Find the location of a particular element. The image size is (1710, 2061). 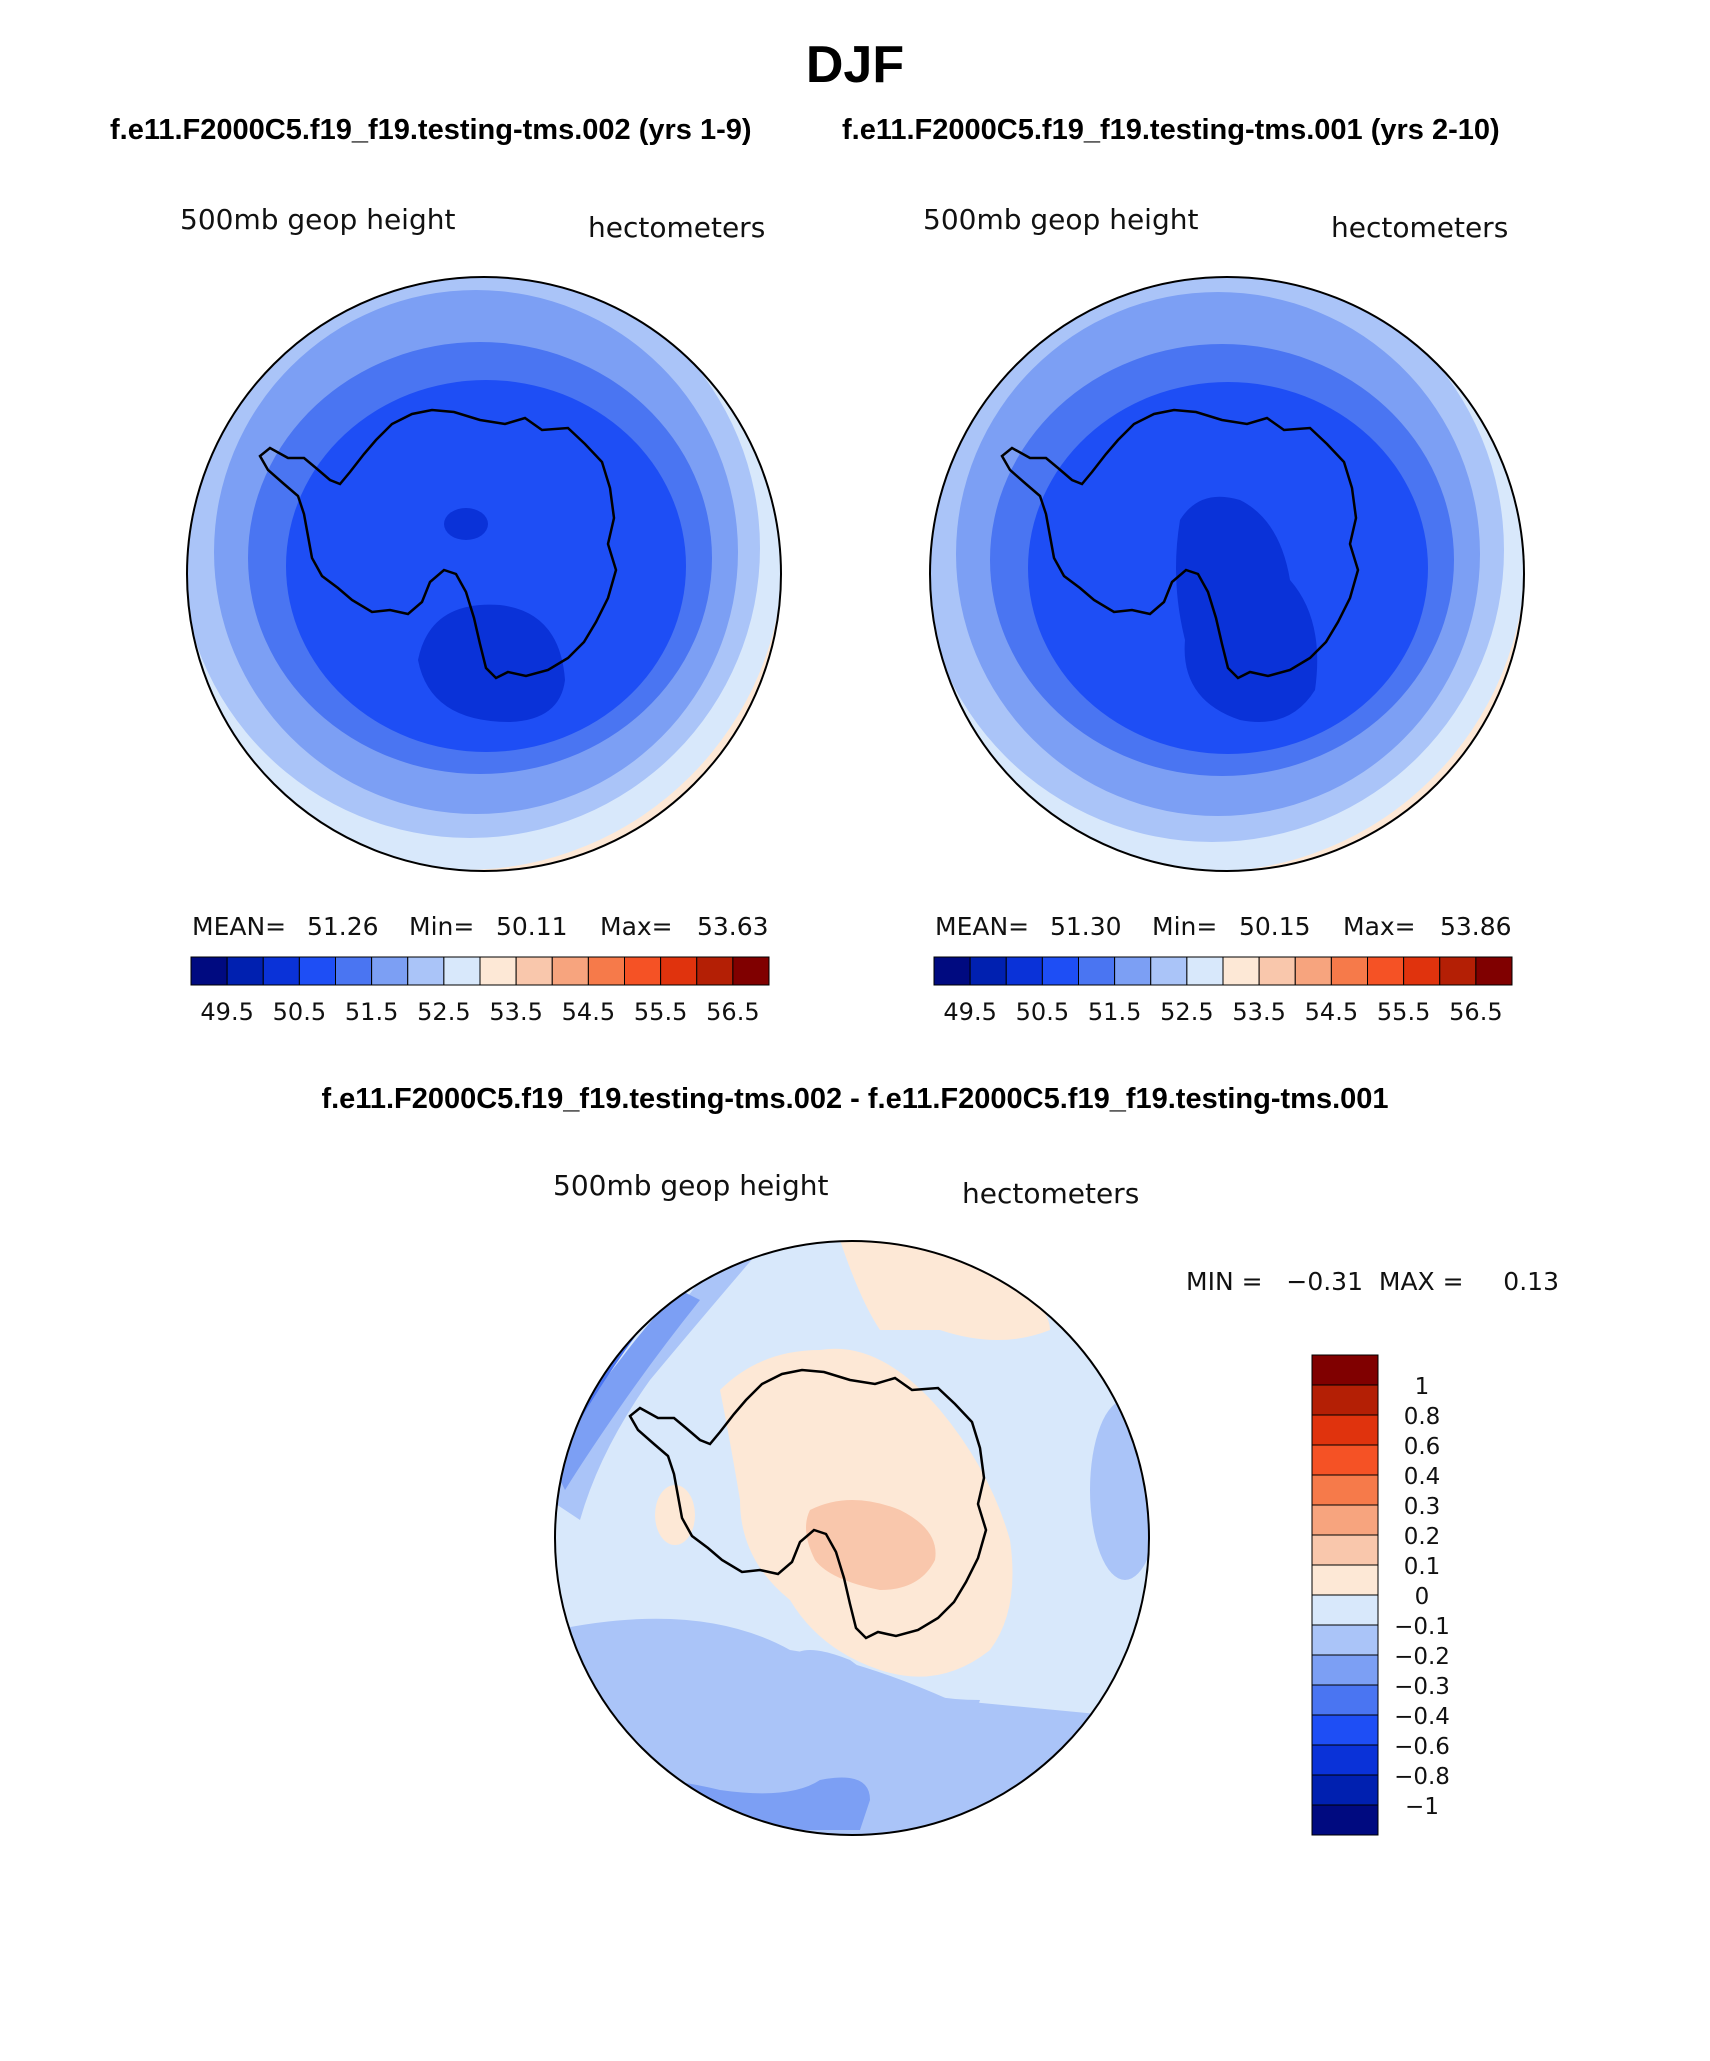

diff-field-band-neg0.1-northwest is located at coordinates (657, 1385).